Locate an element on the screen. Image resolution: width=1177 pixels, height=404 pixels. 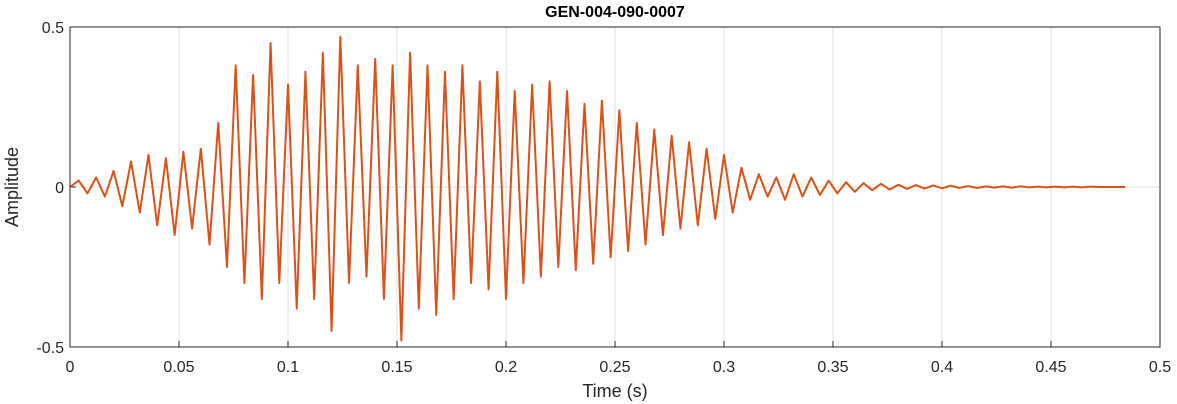
x-axis-label: Time (s) is located at coordinates (614, 391).